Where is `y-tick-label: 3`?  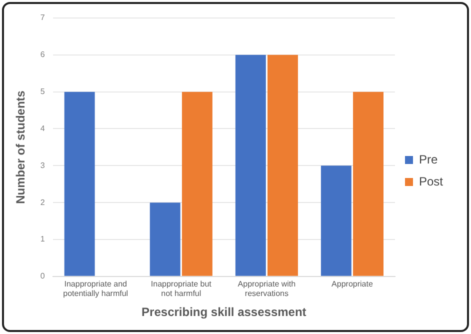
y-tick-label: 3 is located at coordinates (43, 165).